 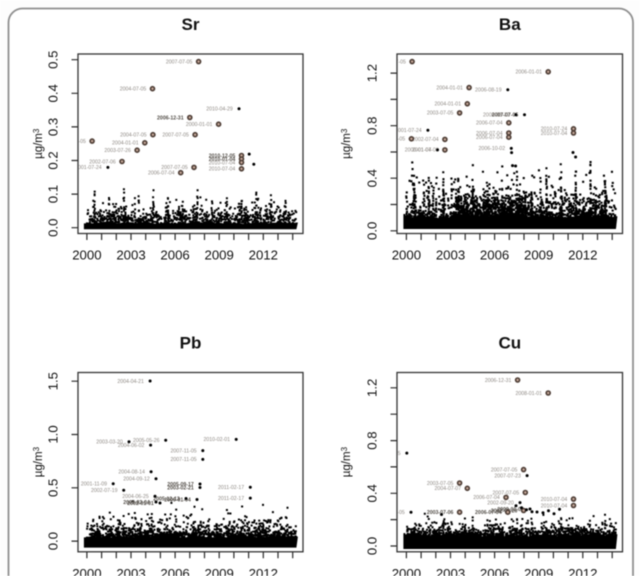 What do you see at coordinates (174, 255) in the screenshot?
I see `svg-text: 2006` at bounding box center [174, 255].